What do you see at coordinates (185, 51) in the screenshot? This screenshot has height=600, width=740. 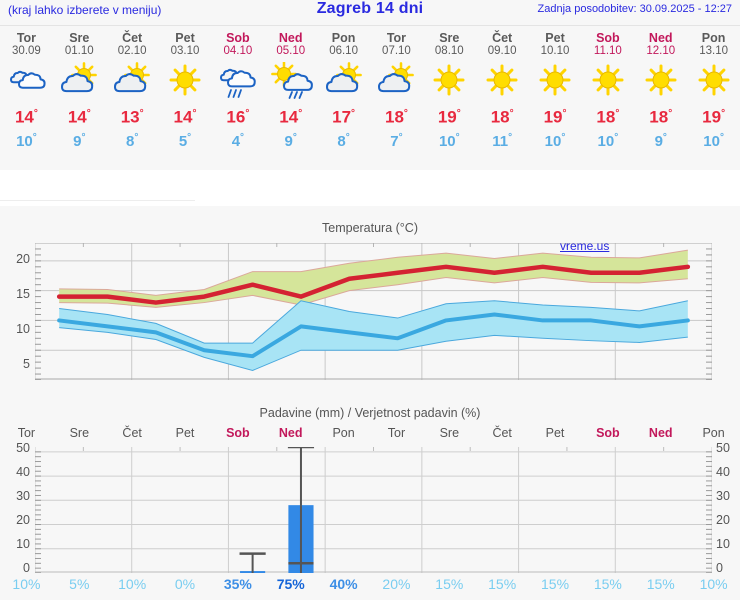 I see `day-date: 03.10` at bounding box center [185, 51].